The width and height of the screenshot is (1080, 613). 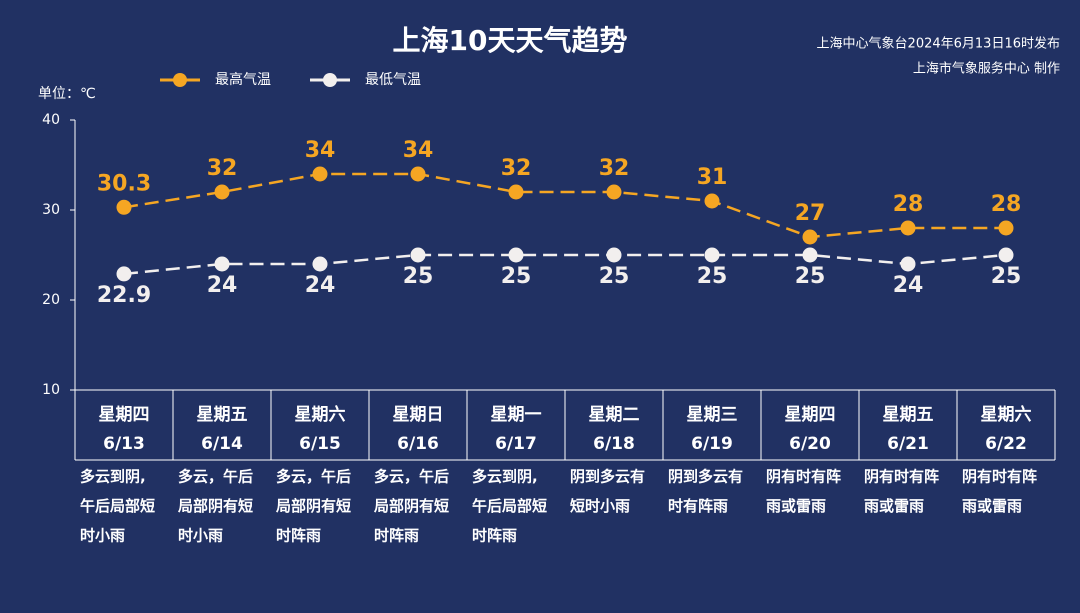 What do you see at coordinates (51, 300) in the screenshot?
I see `y-tick-label: 20` at bounding box center [51, 300].